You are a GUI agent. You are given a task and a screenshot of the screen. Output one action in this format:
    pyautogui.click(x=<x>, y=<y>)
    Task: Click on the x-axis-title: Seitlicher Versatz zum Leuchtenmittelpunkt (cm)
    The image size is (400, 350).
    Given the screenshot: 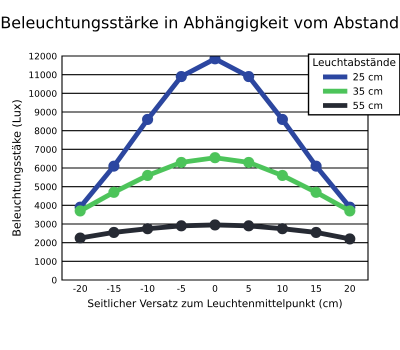 What is the action you would take?
    pyautogui.click(x=215, y=304)
    